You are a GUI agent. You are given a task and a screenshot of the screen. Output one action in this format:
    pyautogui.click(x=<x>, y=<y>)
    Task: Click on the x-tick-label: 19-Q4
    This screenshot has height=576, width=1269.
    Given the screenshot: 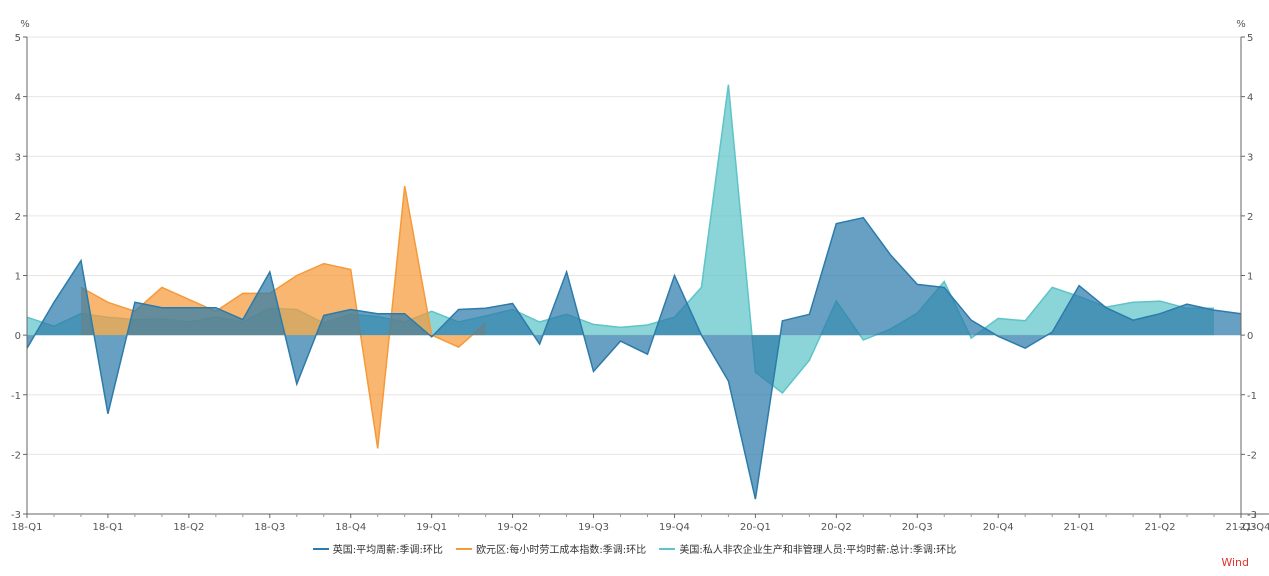 What is the action you would take?
    pyautogui.click(x=674, y=527)
    